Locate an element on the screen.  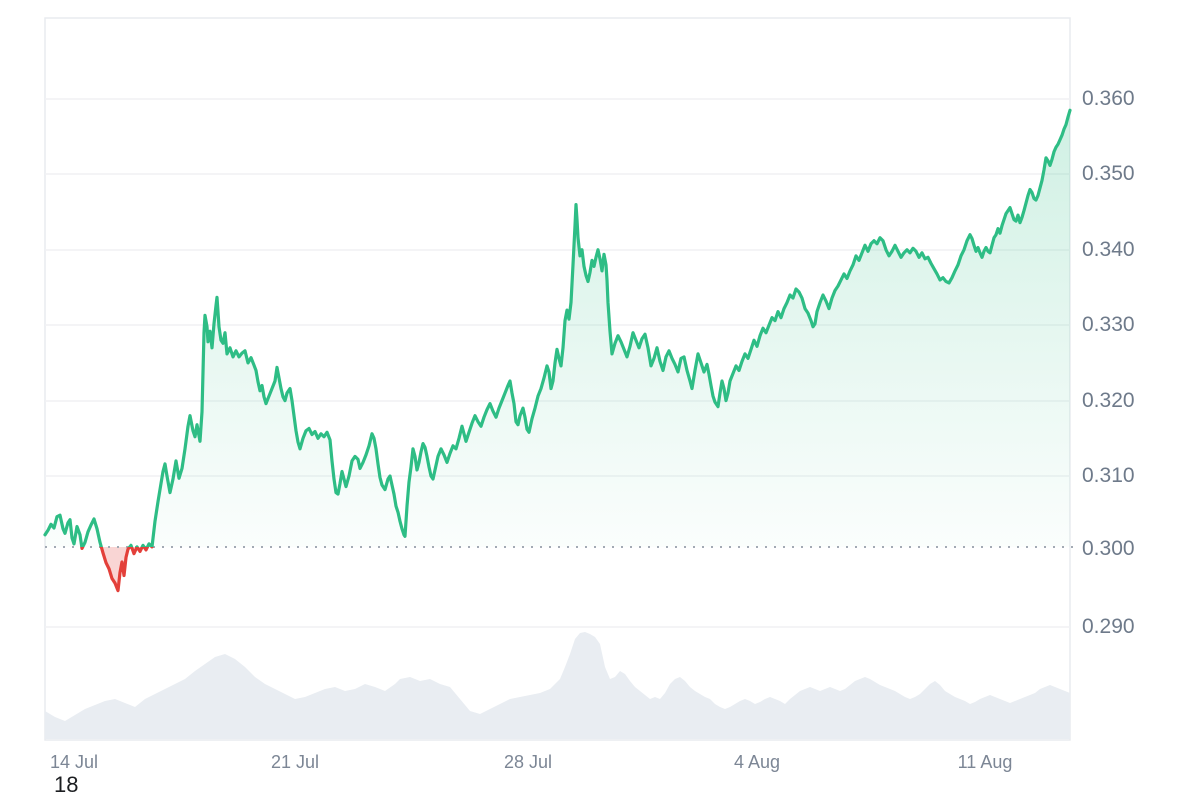
y-axis-label: 0.290 is located at coordinates (1108, 626).